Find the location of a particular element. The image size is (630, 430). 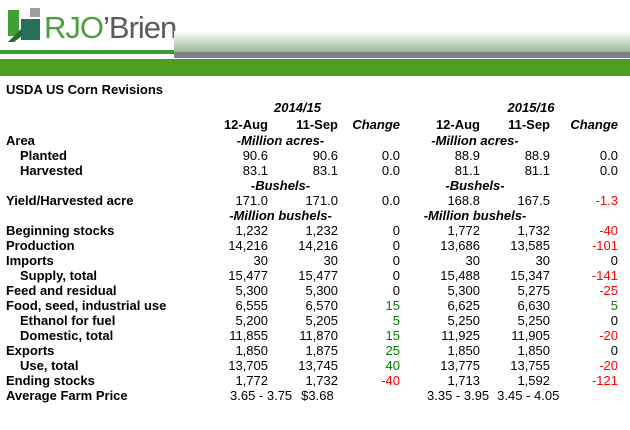

row-label: Imports is located at coordinates (30, 260).